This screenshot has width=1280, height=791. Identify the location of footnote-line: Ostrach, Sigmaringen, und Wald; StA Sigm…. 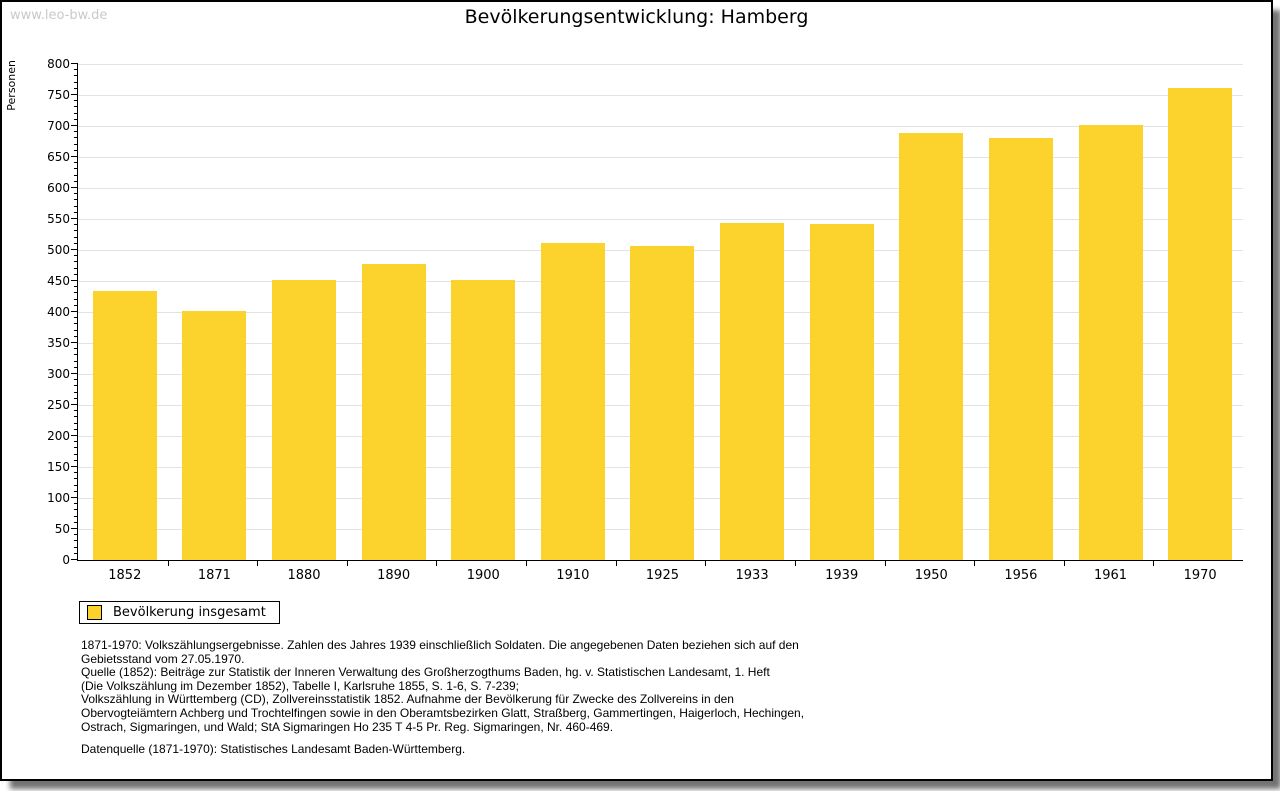
(347, 726).